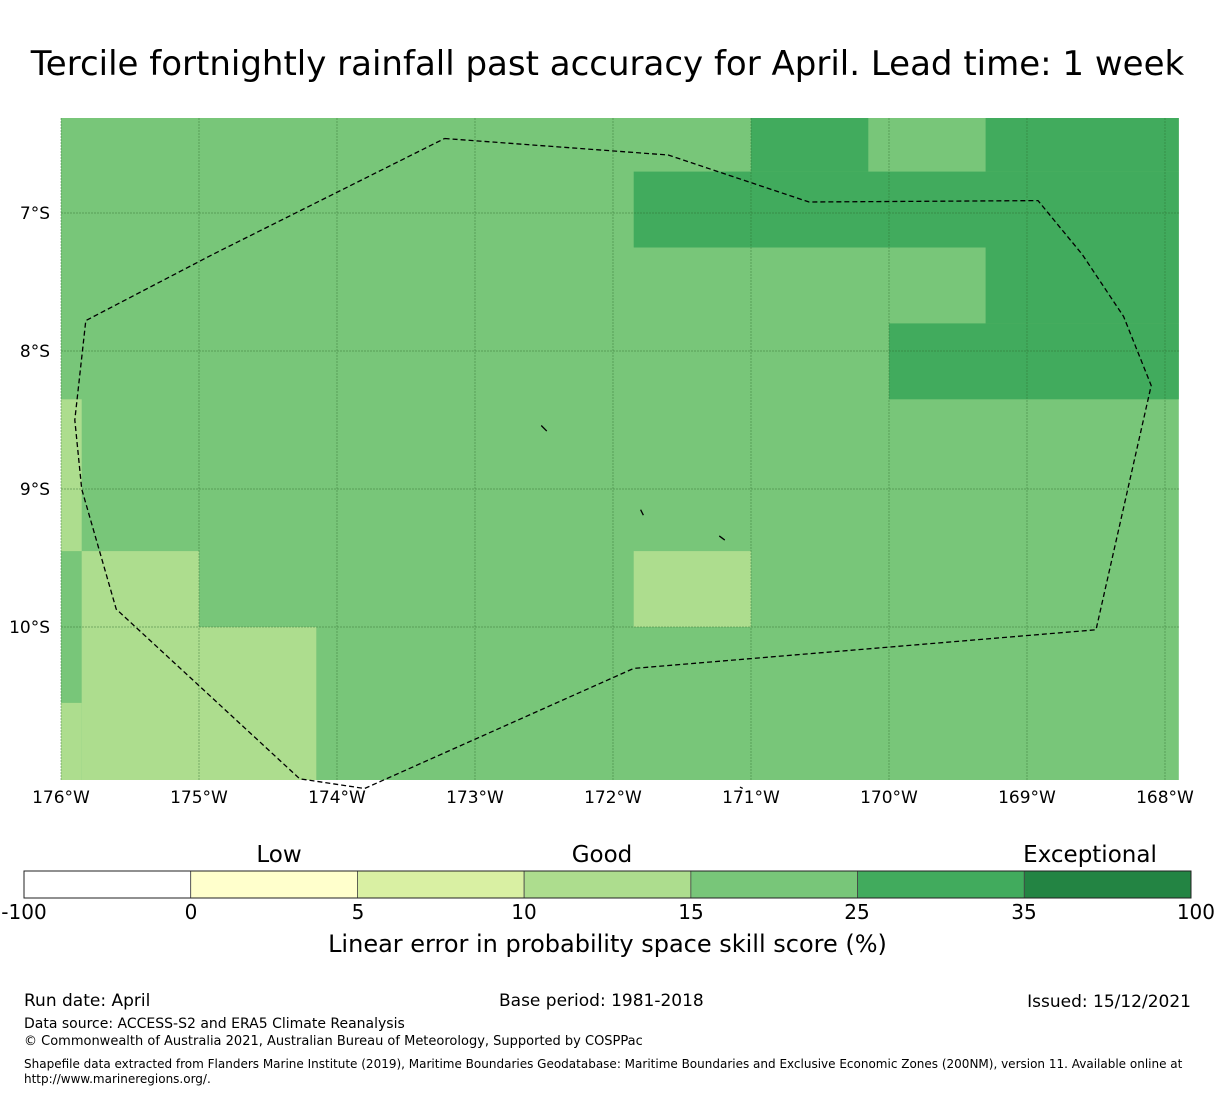 The width and height of the screenshot is (1215, 1095). I want to click on colorbar-frame, so click(607, 884).